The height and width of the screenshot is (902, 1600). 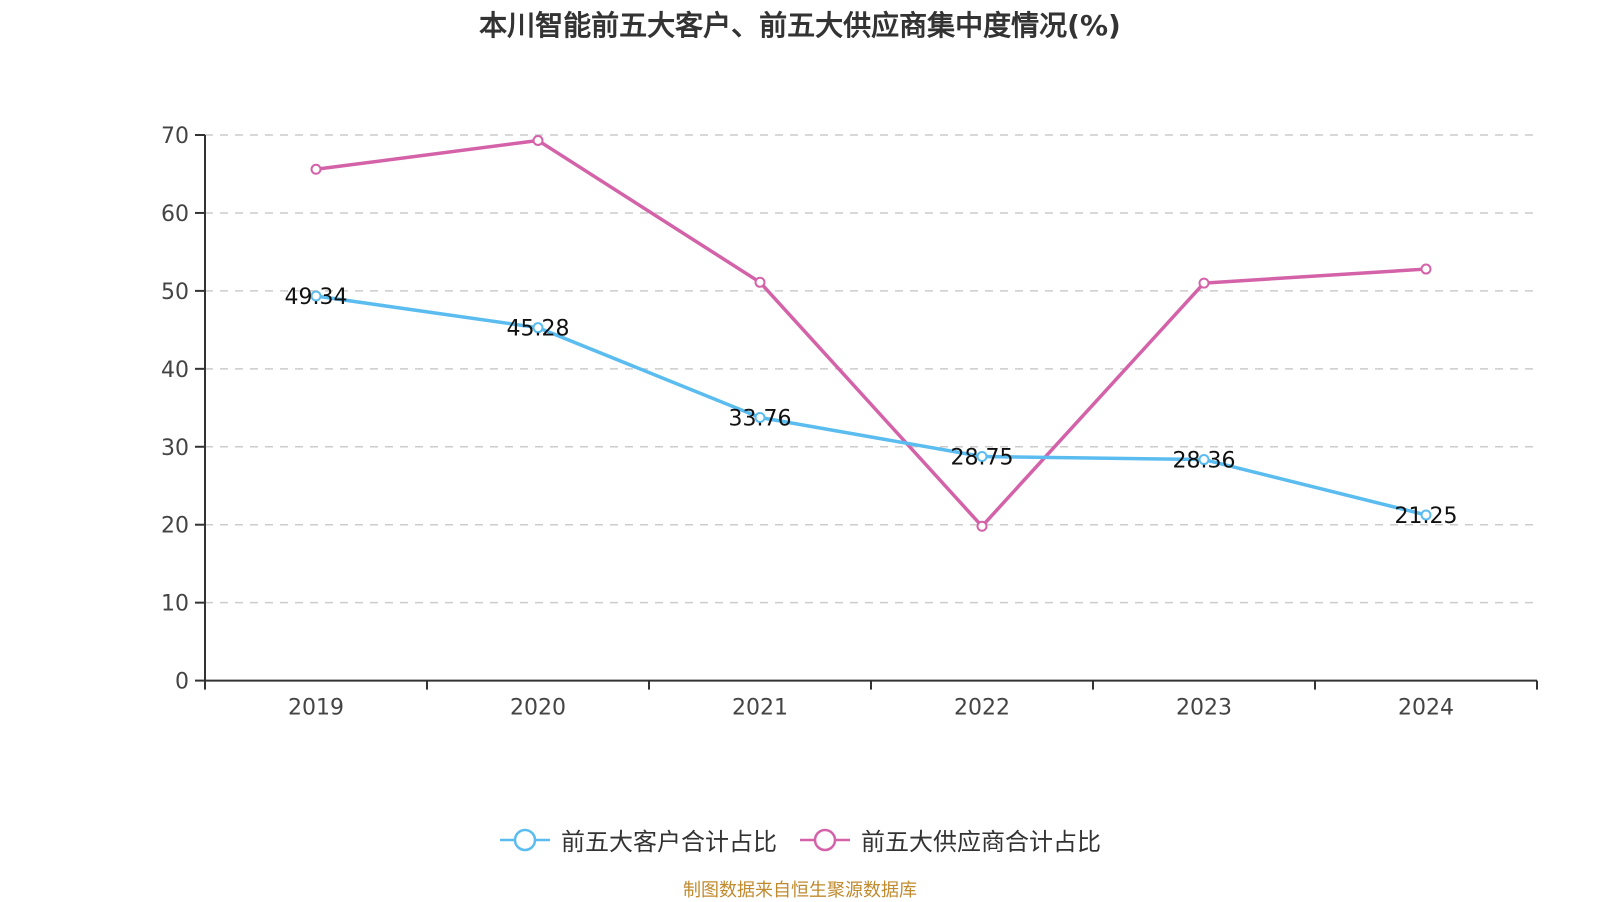 I want to click on x-tick-label: 2019, so click(x=316, y=708).